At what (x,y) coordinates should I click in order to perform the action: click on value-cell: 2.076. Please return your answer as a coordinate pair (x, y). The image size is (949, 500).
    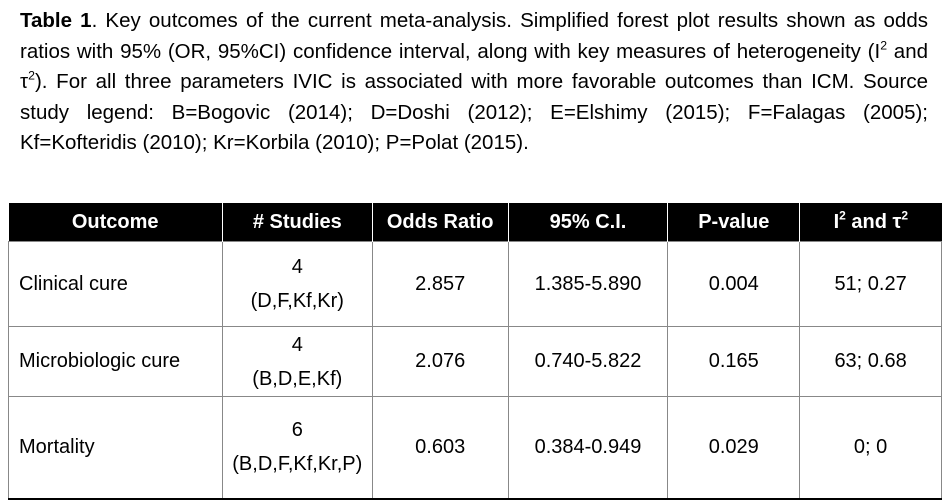
    Looking at the image, I should click on (440, 361).